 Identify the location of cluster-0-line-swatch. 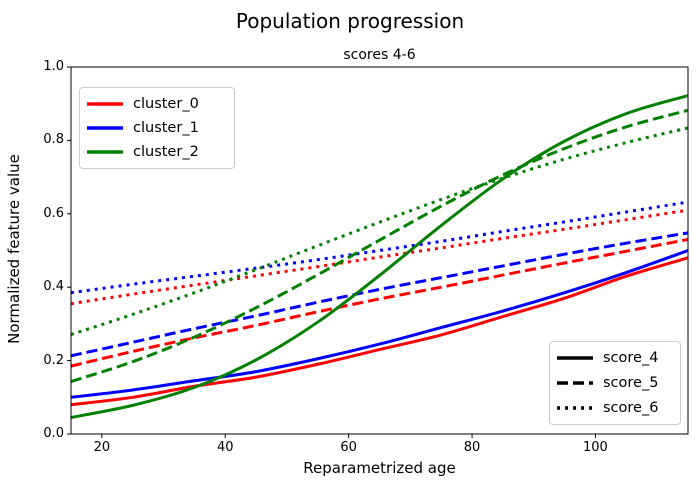
(105, 104).